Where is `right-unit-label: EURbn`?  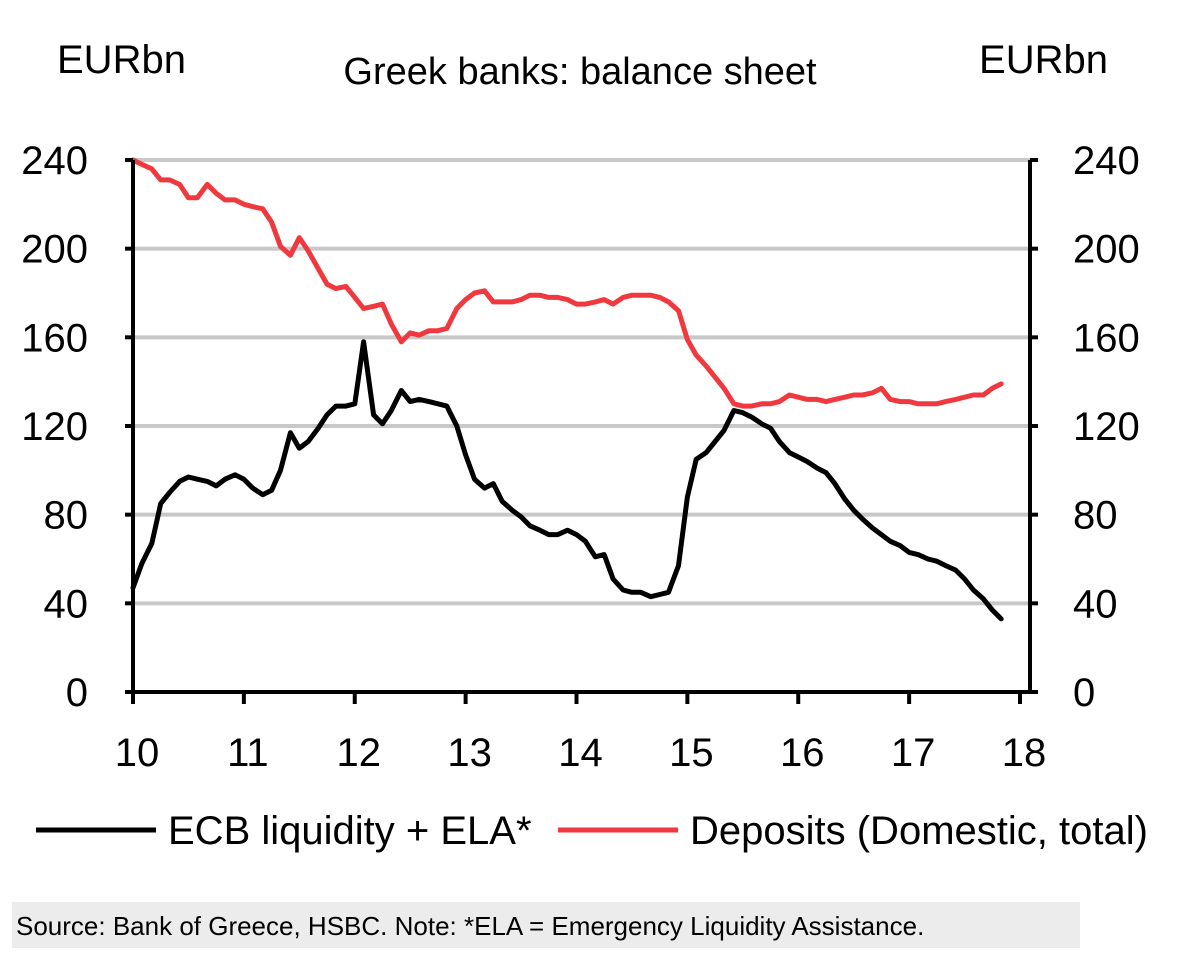
right-unit-label: EURbn is located at coordinates (1043, 60).